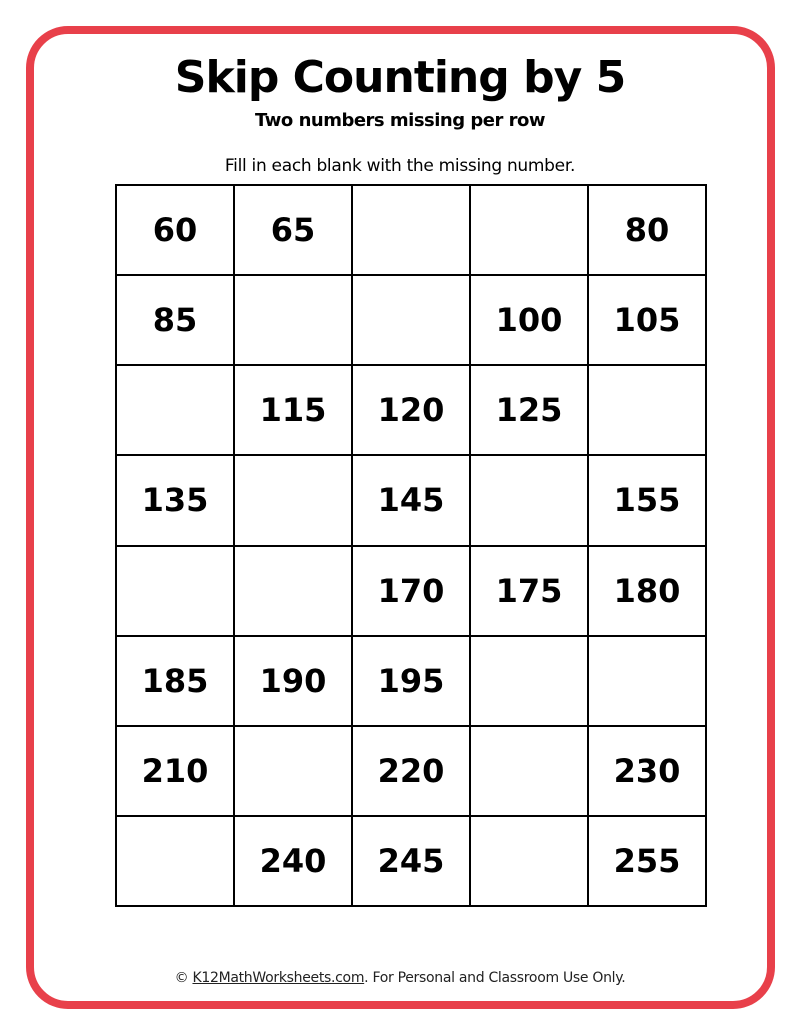 This screenshot has height=1035, width=800. Describe the element at coordinates (175, 770) in the screenshot. I see `number-cell: 210` at that location.